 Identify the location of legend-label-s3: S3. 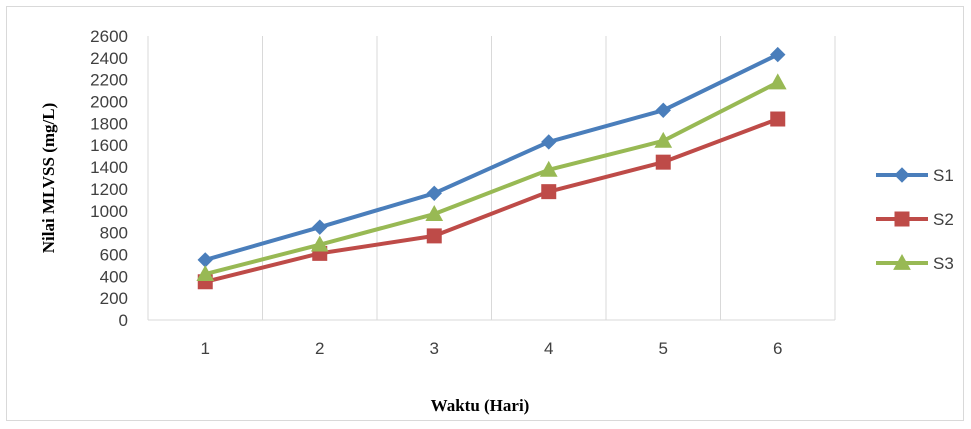
(943, 263).